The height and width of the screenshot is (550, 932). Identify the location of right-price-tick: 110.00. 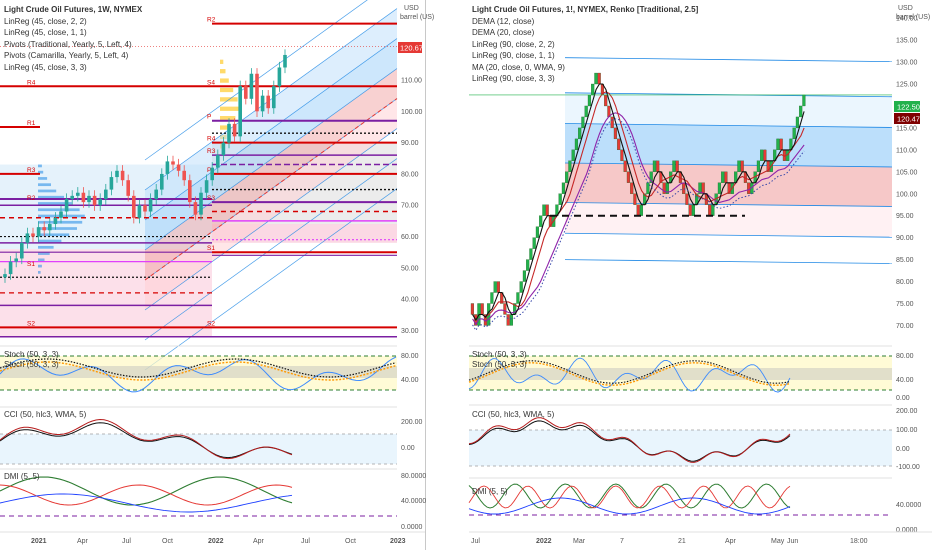
(906, 150).